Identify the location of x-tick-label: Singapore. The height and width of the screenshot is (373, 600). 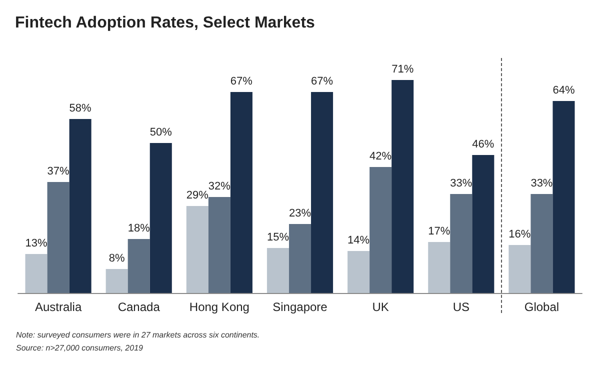
(300, 307).